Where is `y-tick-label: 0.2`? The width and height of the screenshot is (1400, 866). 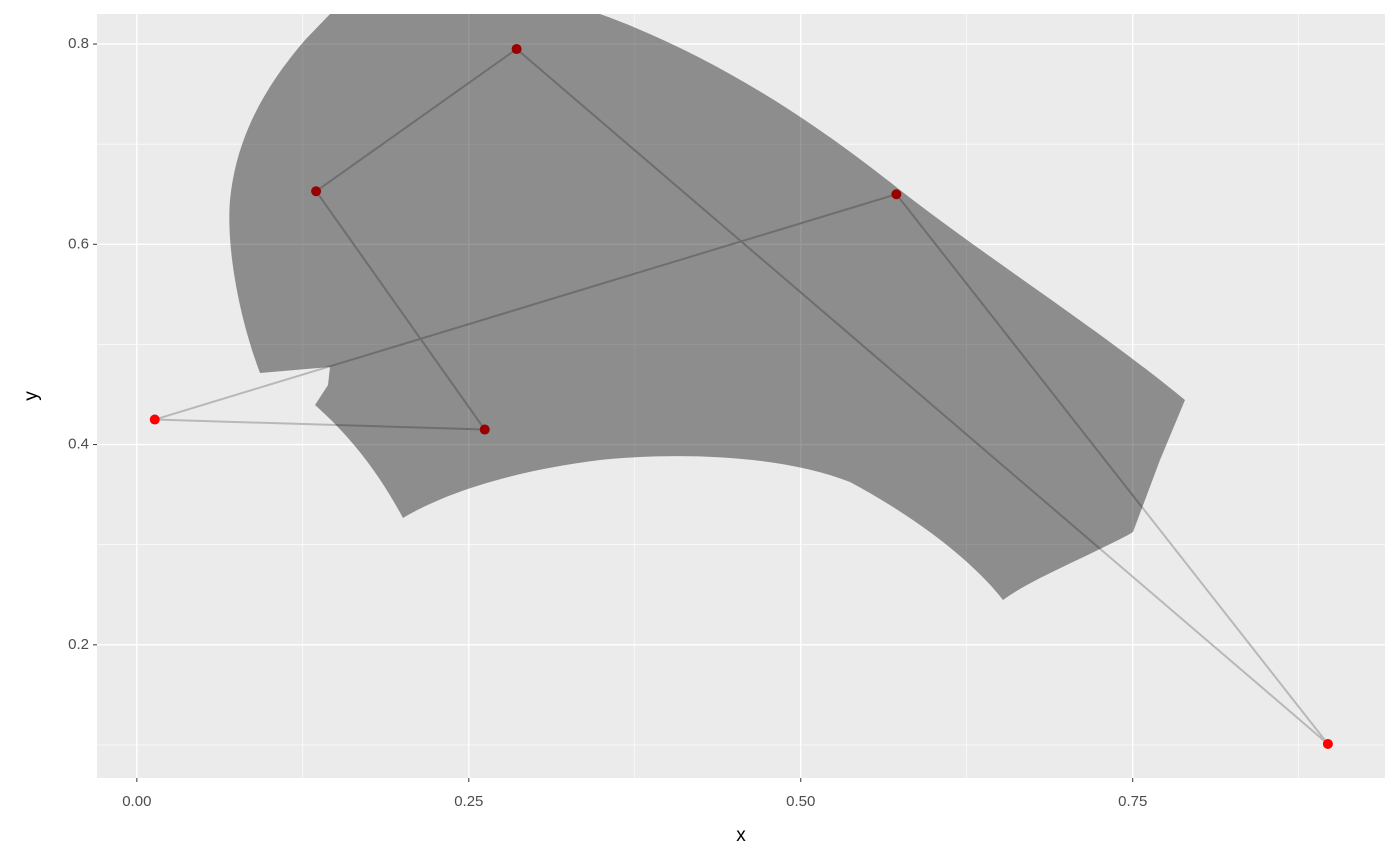
y-tick-label: 0.2 is located at coordinates (78, 644).